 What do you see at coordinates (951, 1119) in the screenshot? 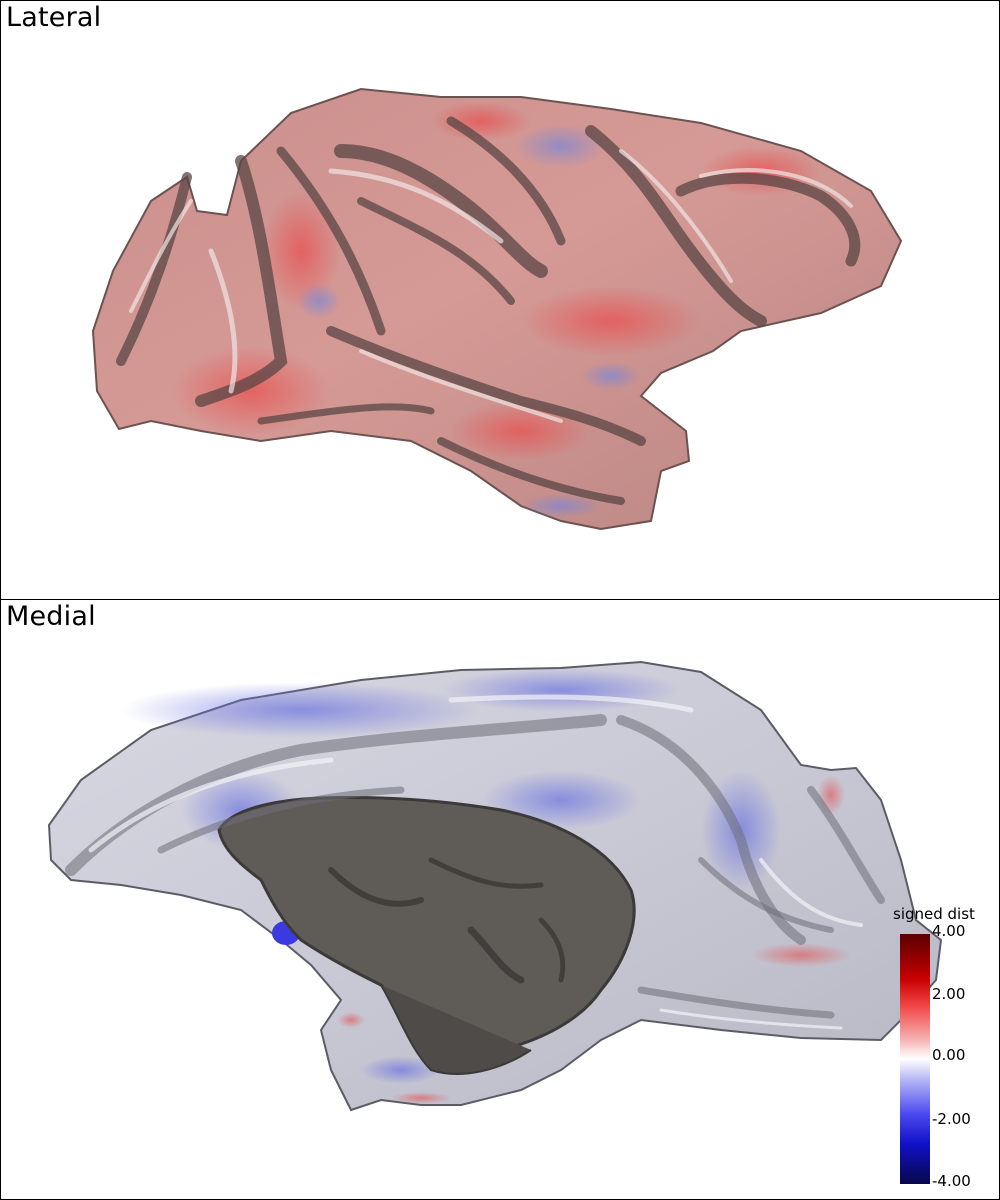
I see `colorbar-tick-lower: -2.00` at bounding box center [951, 1119].